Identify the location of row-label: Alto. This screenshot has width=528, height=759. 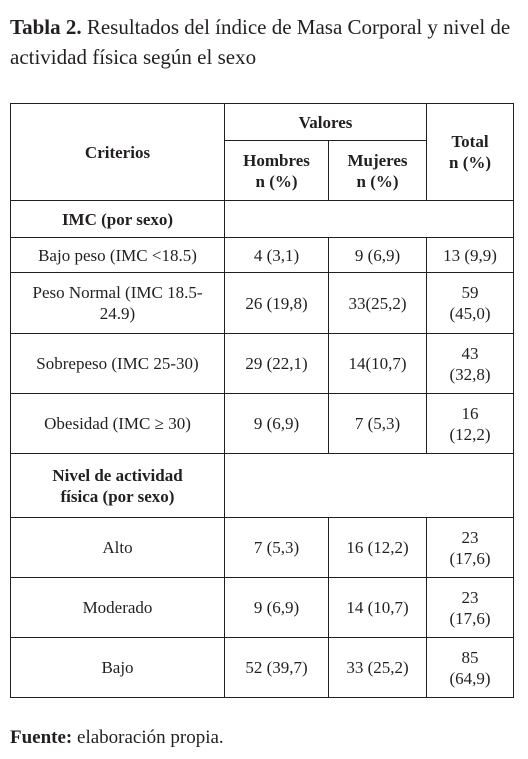
(117, 547).